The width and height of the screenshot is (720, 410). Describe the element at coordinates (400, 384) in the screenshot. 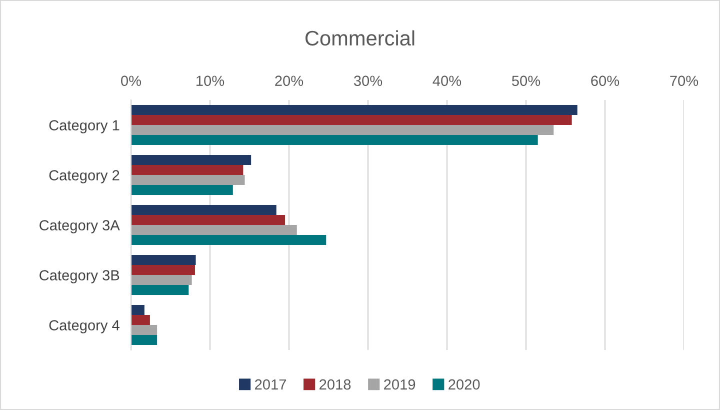

I see `legend-label: 2019` at that location.